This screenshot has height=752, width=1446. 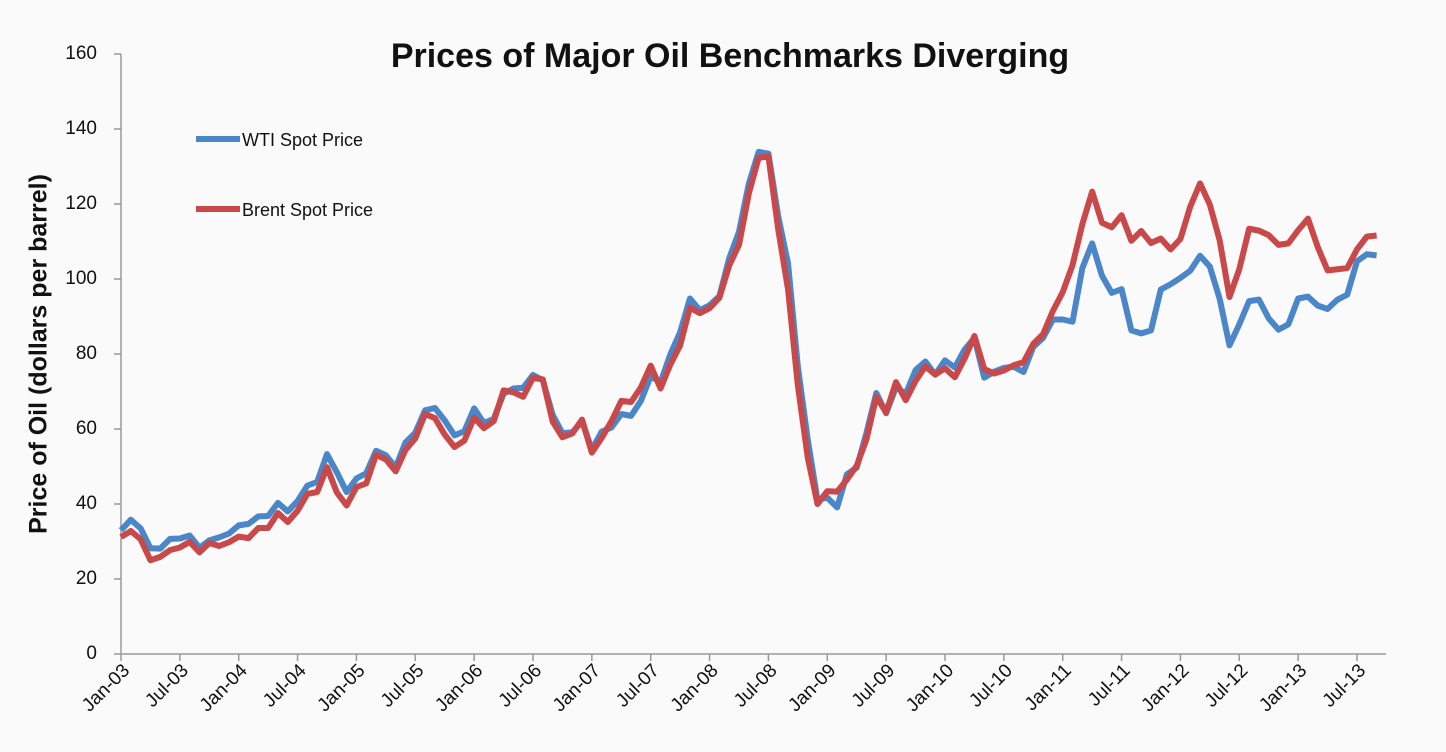 I want to click on y-tick-label: 100, so click(x=81, y=278).